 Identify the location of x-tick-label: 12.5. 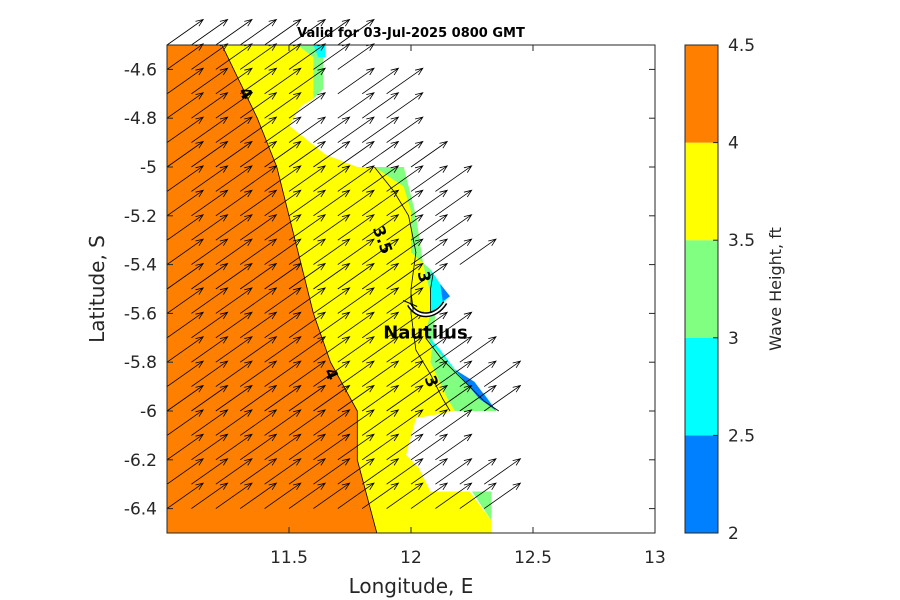
(533, 558).